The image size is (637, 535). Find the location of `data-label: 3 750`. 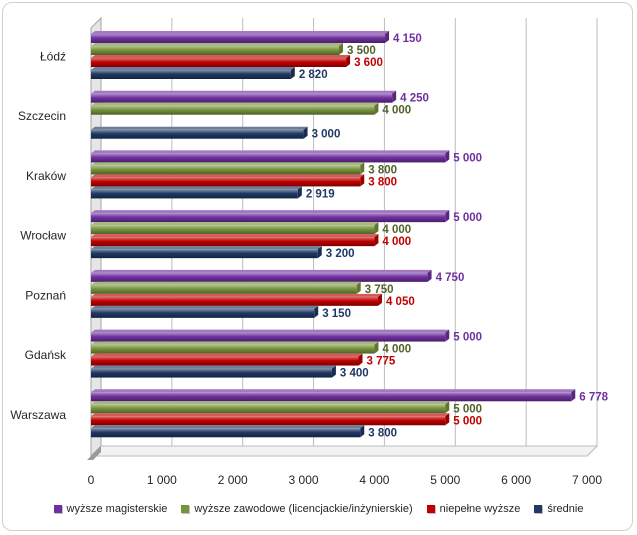

data-label: 3 750 is located at coordinates (379, 290).